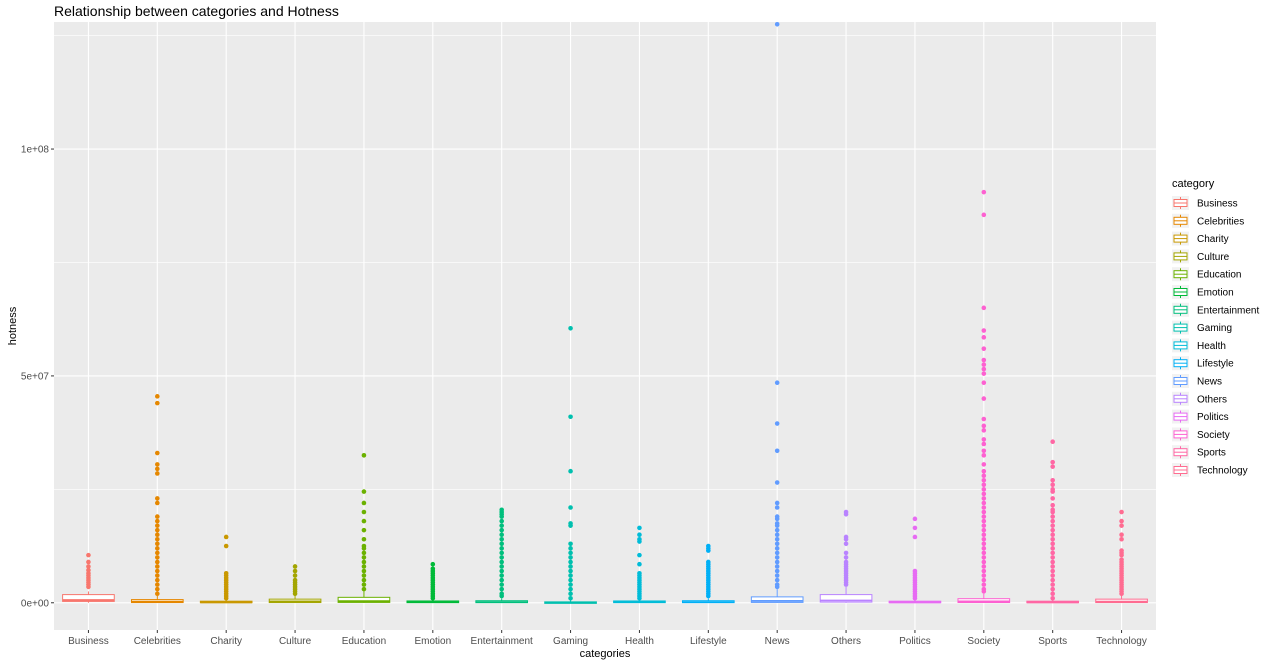 The image size is (1268, 667). What do you see at coordinates (708, 573) in the screenshot?
I see `boxplot-lifestyle` at bounding box center [708, 573].